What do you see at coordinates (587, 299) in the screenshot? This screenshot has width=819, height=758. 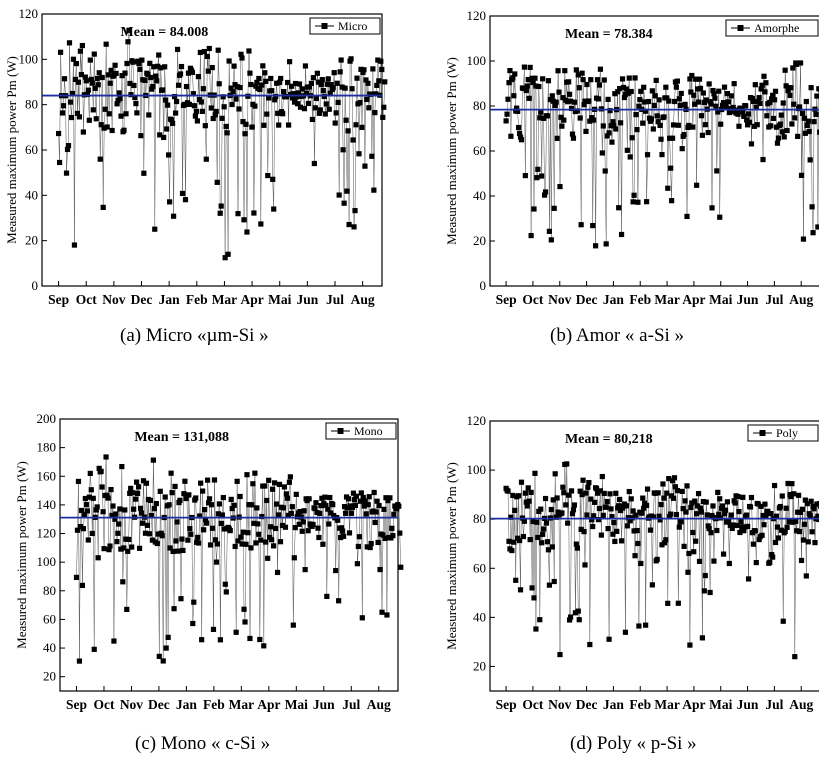 I see `x-tick-label: Dec` at bounding box center [587, 299].